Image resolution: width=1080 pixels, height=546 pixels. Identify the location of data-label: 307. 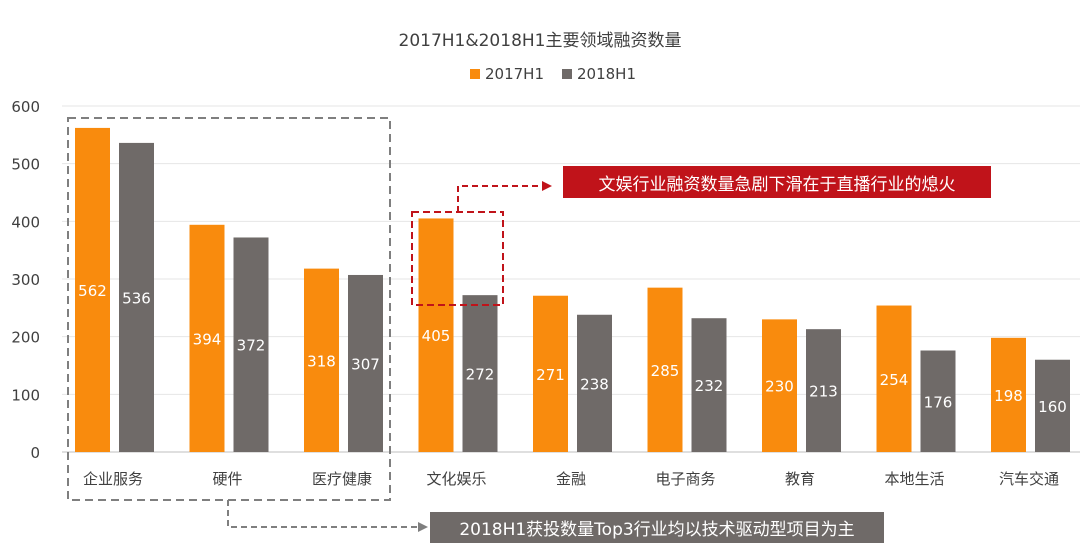
(365, 364).